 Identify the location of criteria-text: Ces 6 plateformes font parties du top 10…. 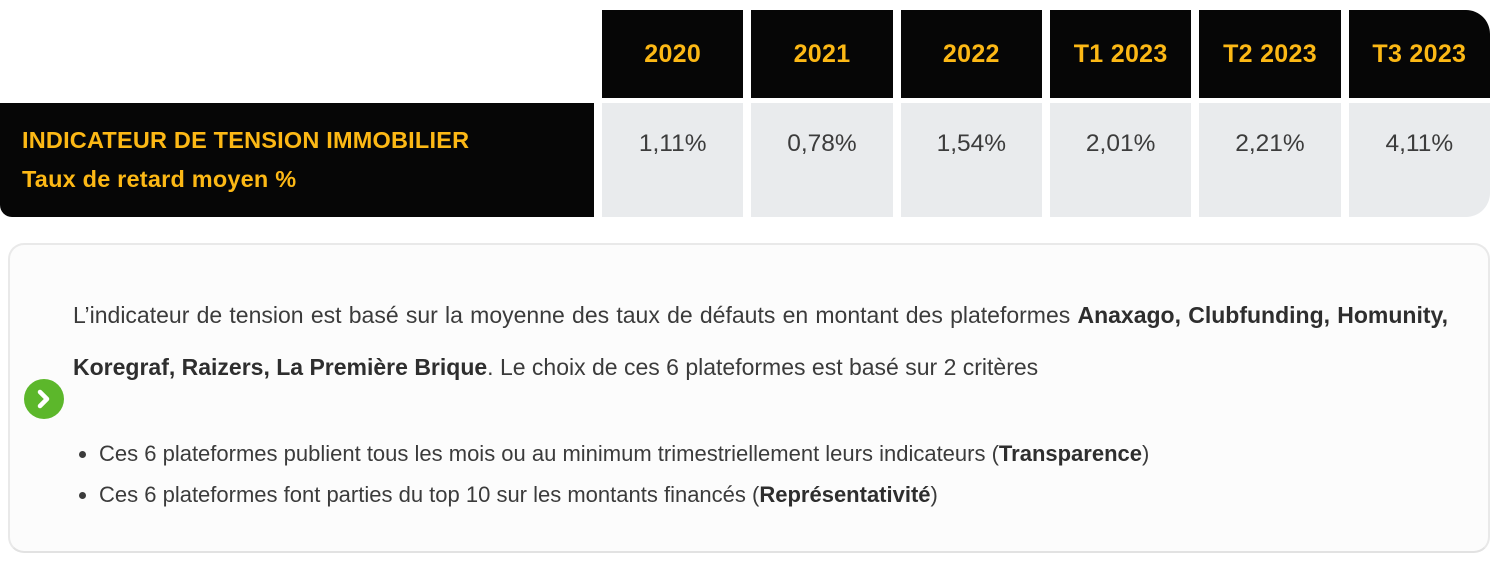
(429, 494).